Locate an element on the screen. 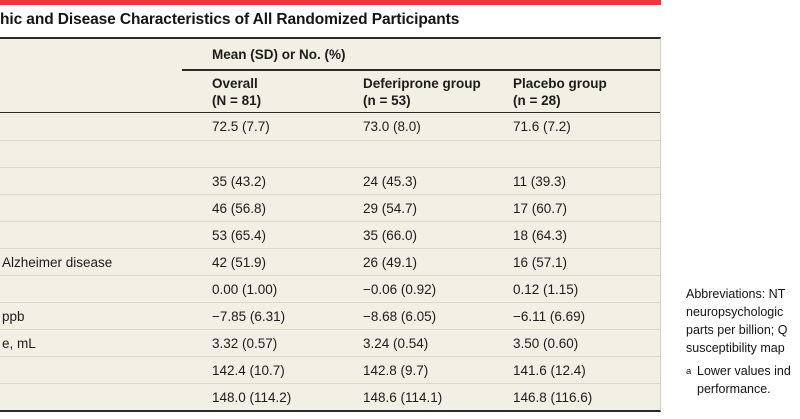  cell-placebo: 71.6 (7.2) is located at coordinates (542, 126).